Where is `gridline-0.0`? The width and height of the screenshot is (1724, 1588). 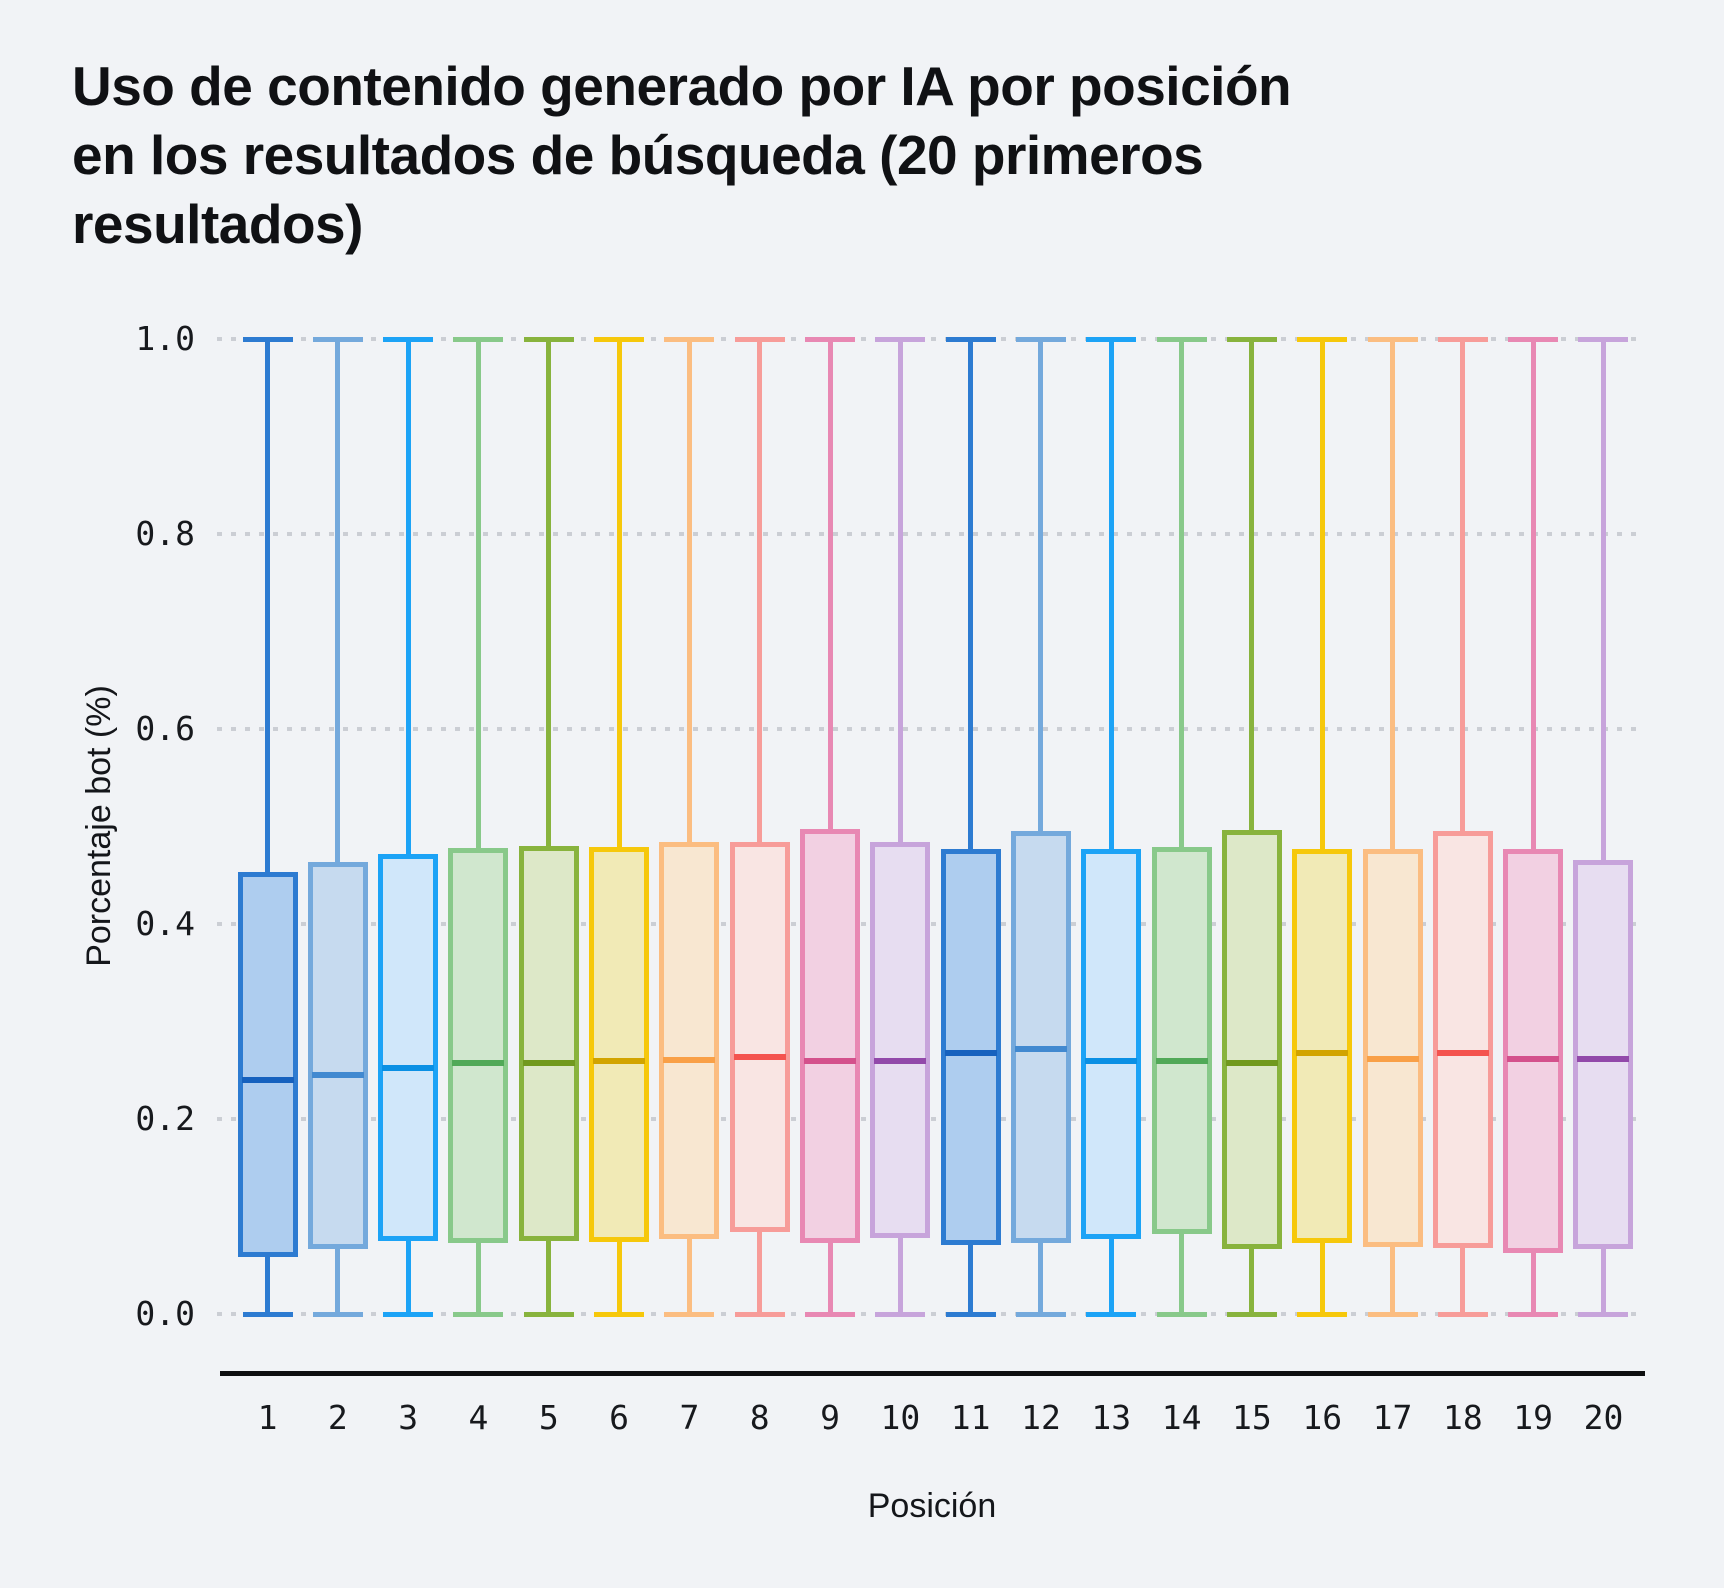 gridline-0.0 is located at coordinates (931, 1314).